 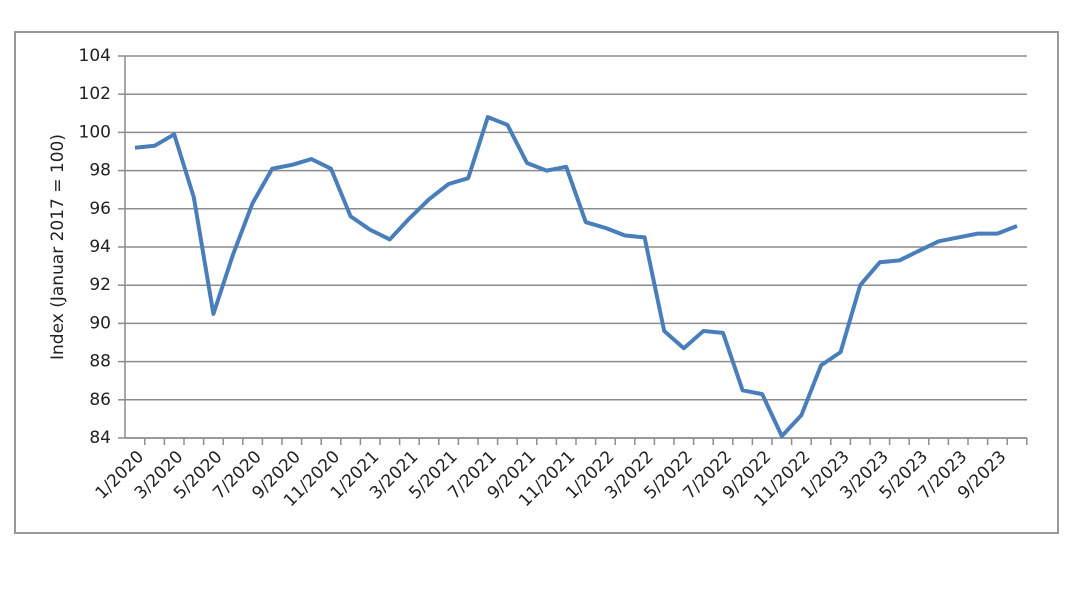 I want to click on y-tick-label: 102, so click(x=95, y=94).